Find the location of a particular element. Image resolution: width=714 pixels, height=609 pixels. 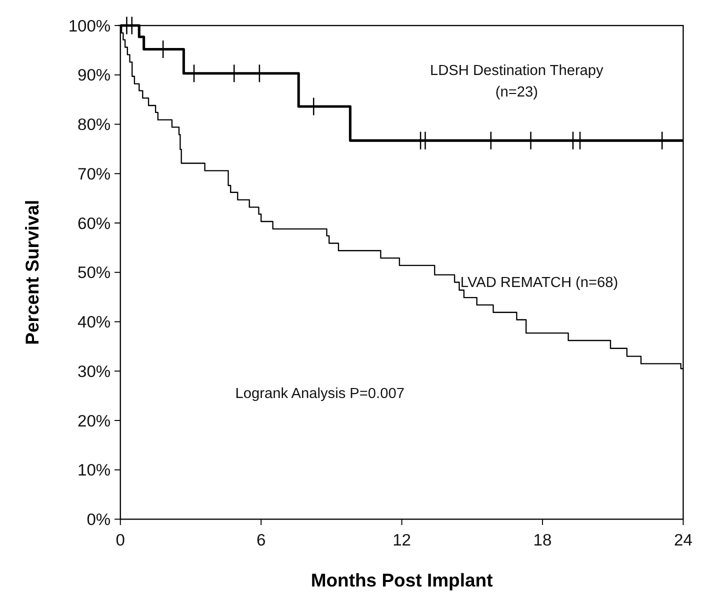

y-tick-label: 20% is located at coordinates (94, 420).